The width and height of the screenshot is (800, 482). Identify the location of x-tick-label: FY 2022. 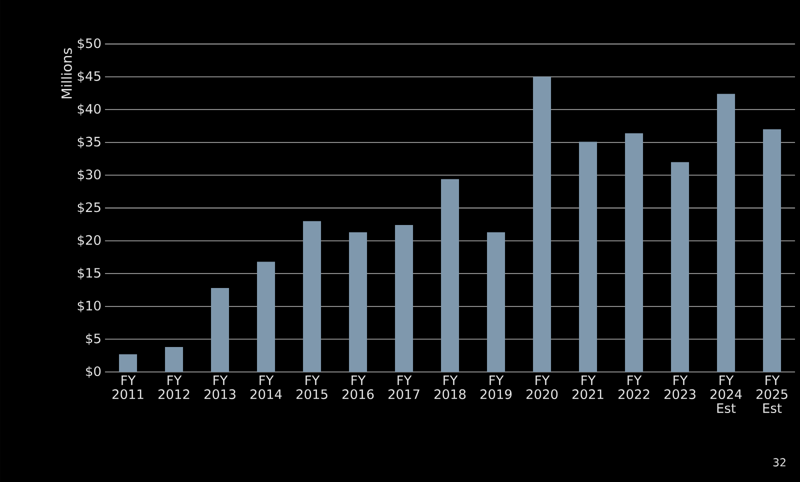
(634, 388).